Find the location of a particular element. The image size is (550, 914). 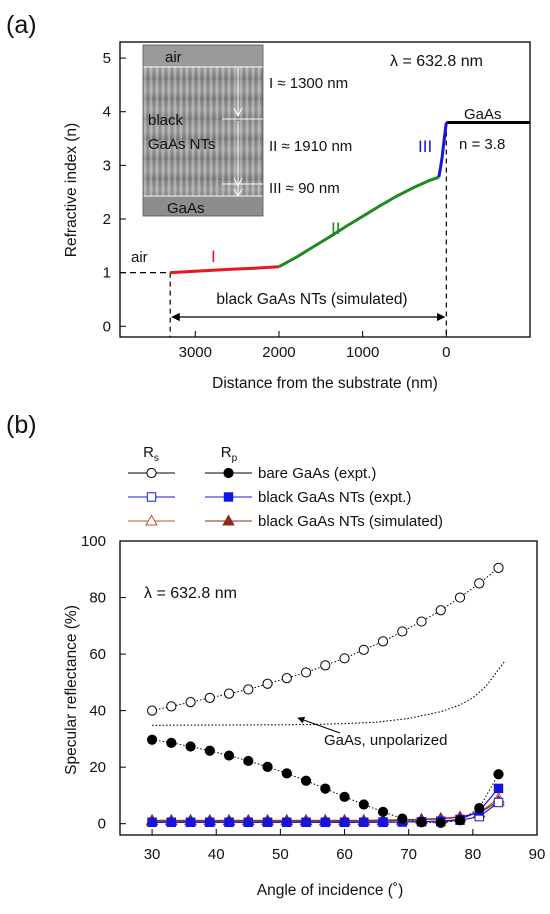

legend-entry-bare: bare GaAs (expt.) is located at coordinates (317, 473).